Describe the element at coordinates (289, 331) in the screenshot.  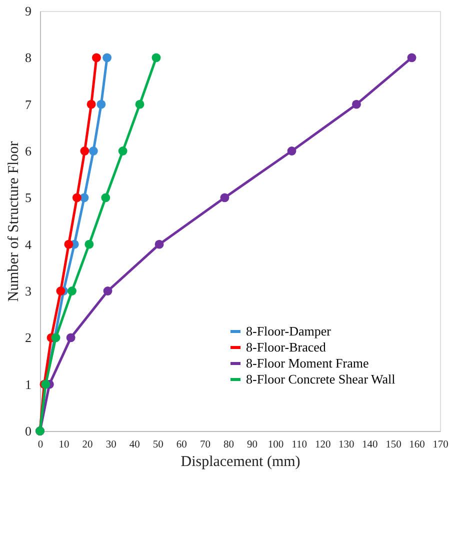
I see `legend-label: 8-Floor-Damper` at that location.